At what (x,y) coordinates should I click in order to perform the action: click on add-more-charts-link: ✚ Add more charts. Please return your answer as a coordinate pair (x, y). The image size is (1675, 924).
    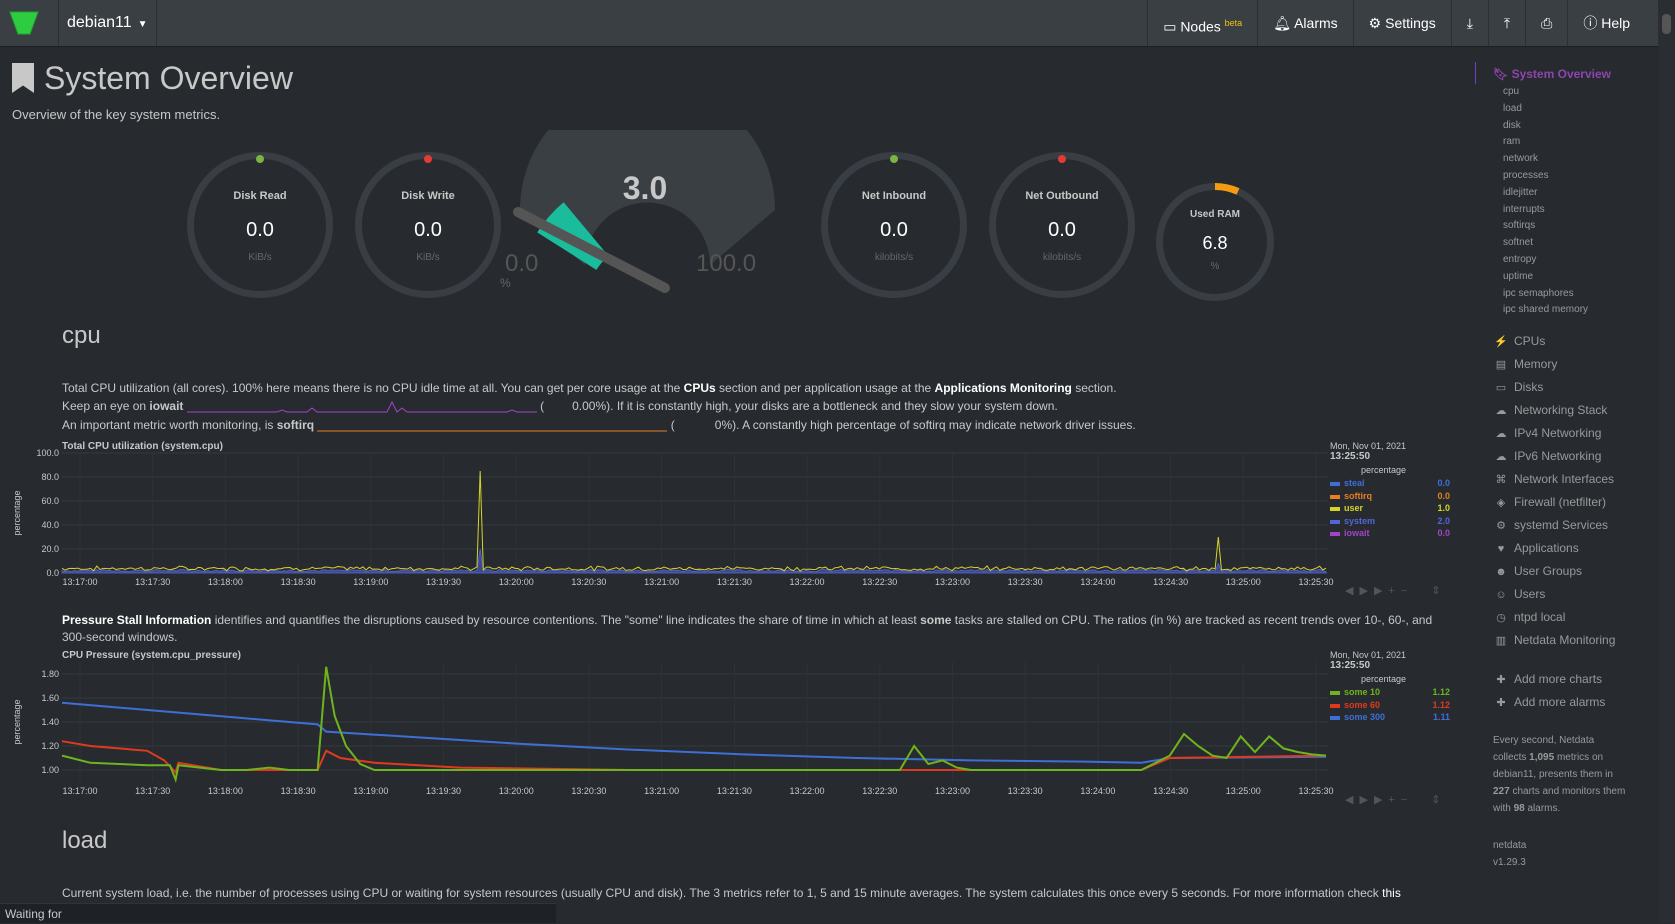
    Looking at the image, I should click on (1547, 679).